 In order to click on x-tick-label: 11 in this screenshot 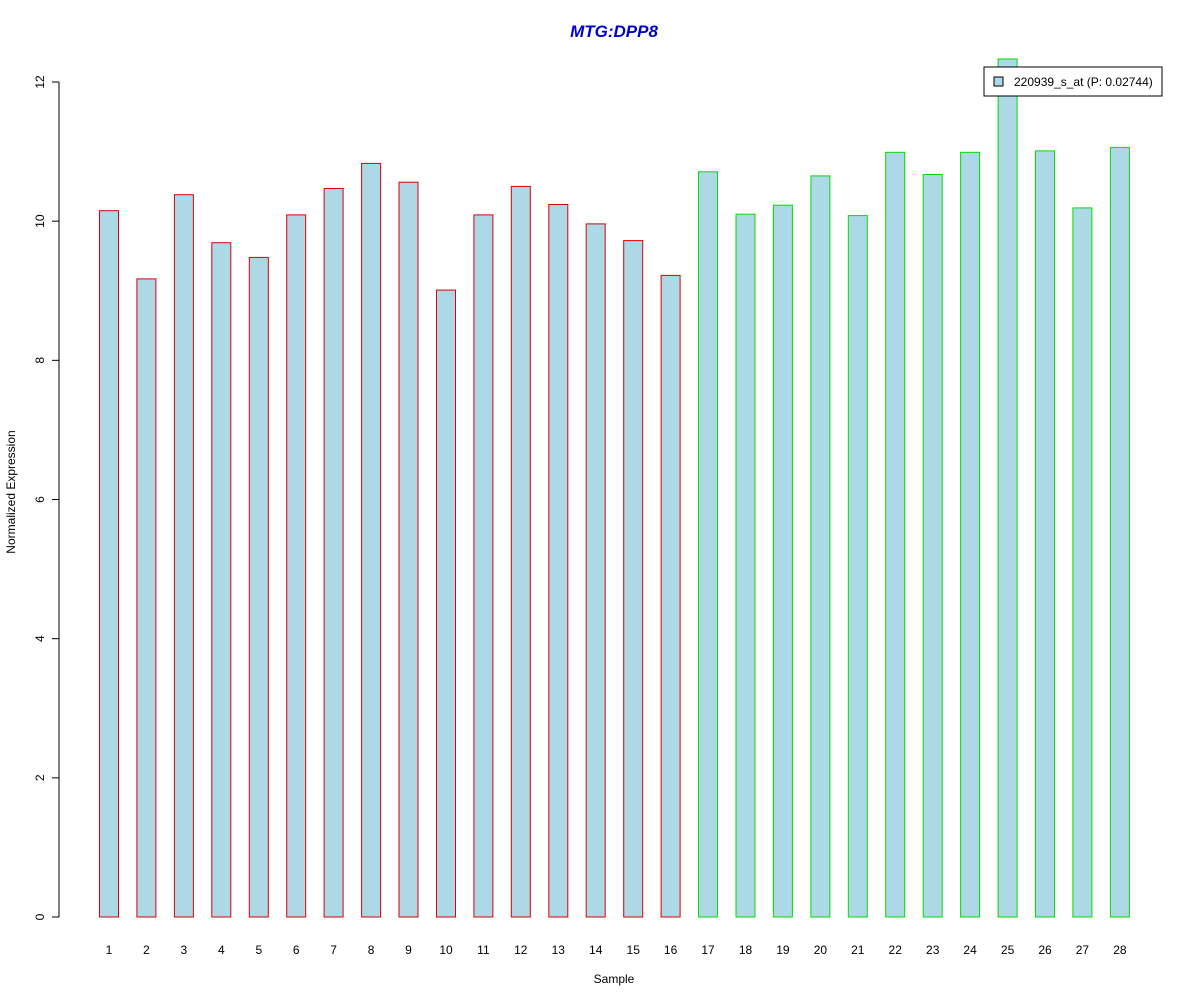, I will do `click(483, 950)`.